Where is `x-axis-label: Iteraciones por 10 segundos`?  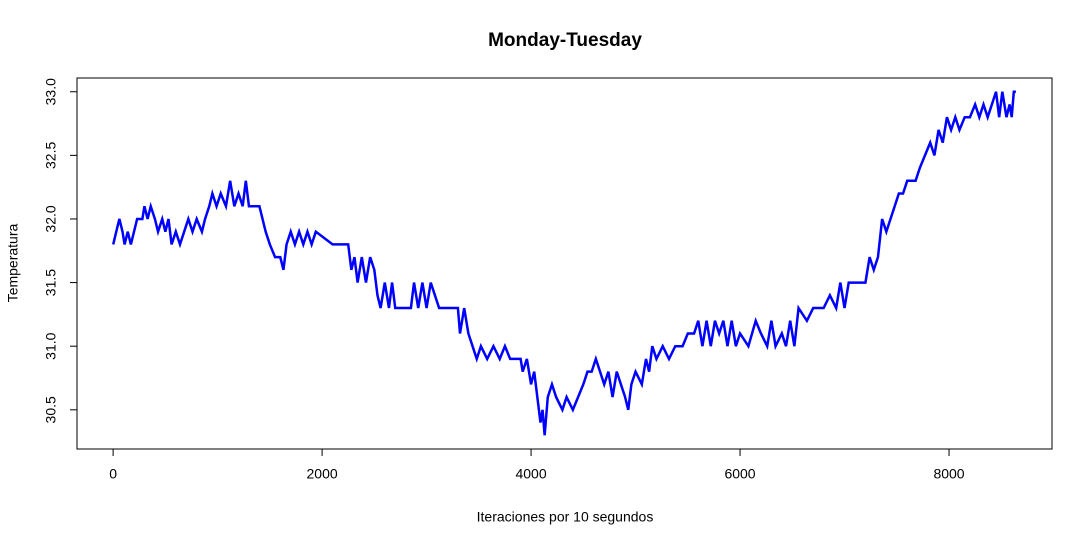 x-axis-label: Iteraciones por 10 segundos is located at coordinates (565, 517).